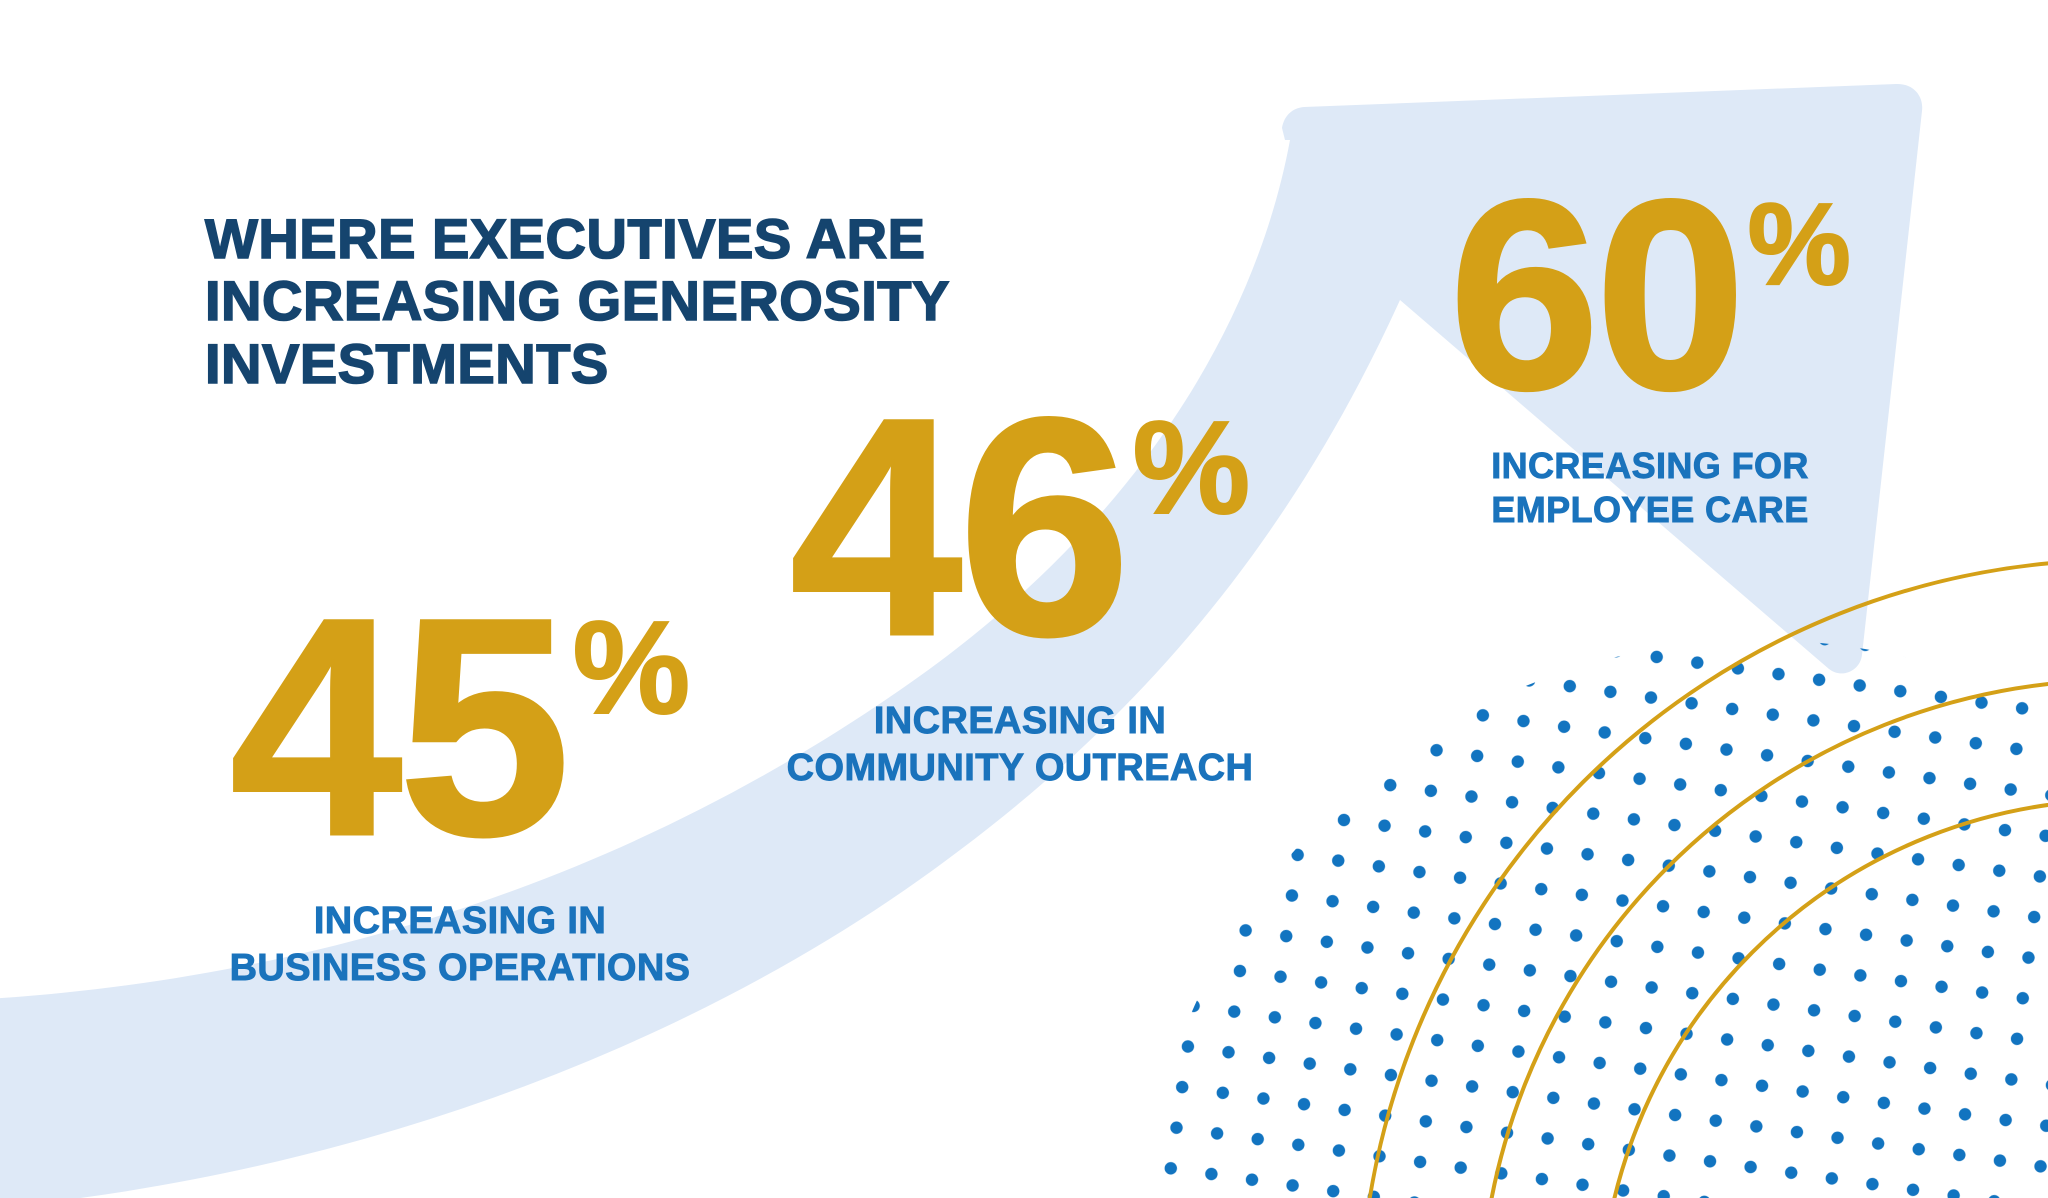  What do you see at coordinates (960, 526) in the screenshot?
I see `stat-value-46: 46` at bounding box center [960, 526].